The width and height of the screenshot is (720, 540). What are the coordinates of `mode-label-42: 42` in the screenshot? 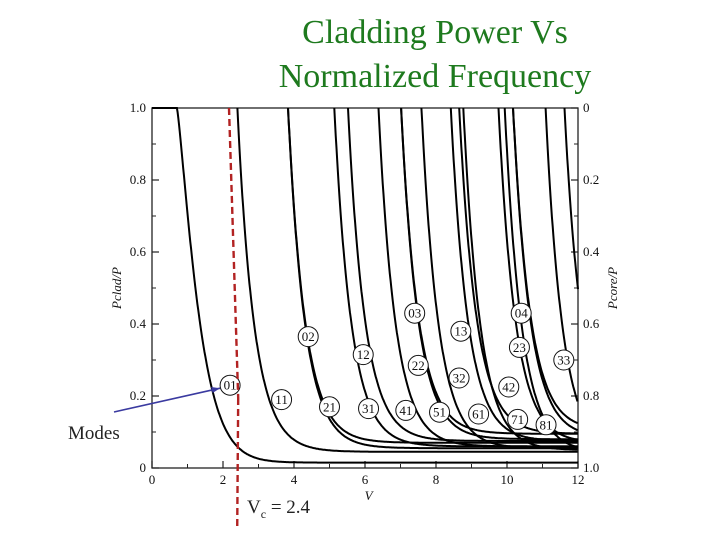 It's located at (508, 387).